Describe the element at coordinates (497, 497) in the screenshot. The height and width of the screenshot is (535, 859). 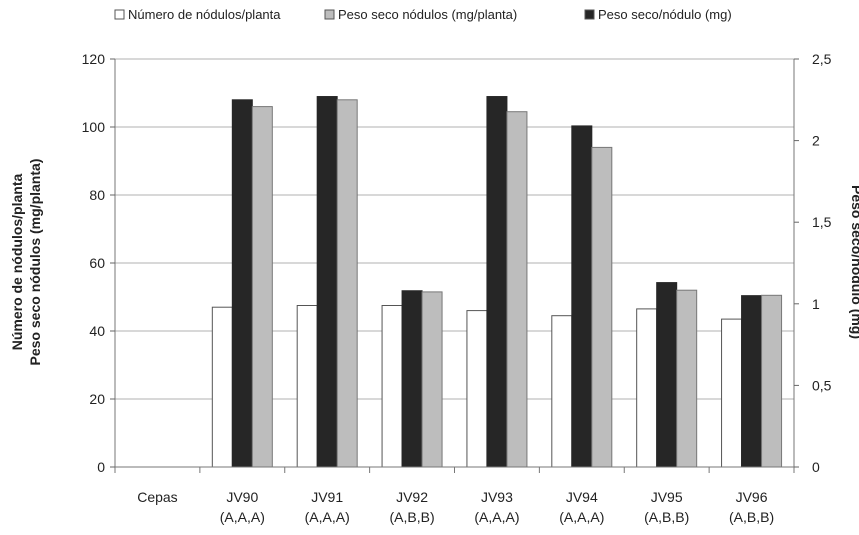
I see `category-label: JV93` at that location.